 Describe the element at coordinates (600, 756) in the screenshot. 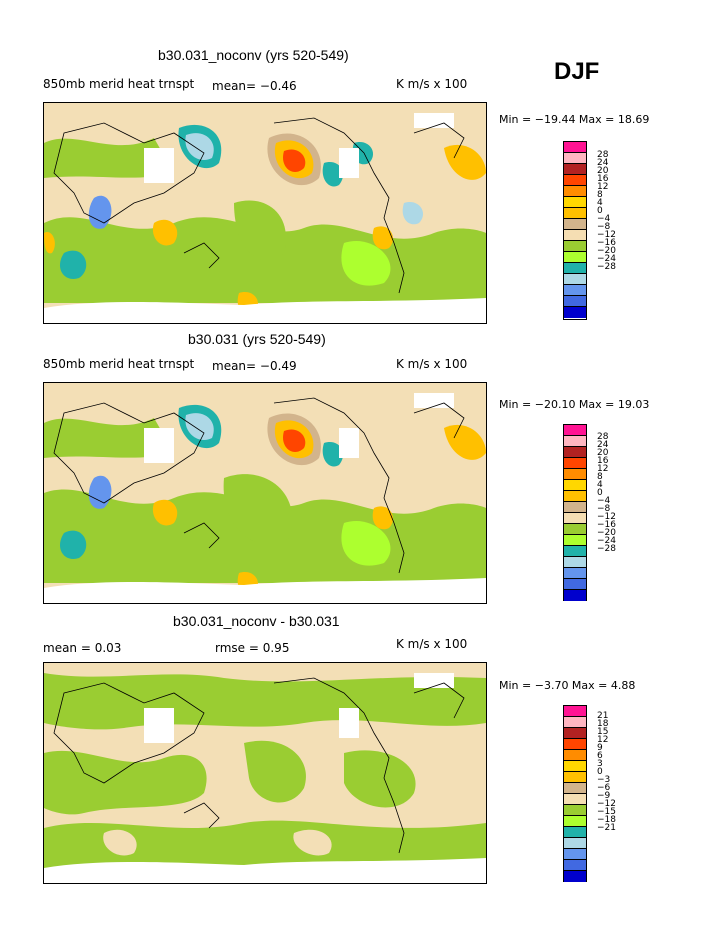

I see `cb3-level-5: 6` at that location.